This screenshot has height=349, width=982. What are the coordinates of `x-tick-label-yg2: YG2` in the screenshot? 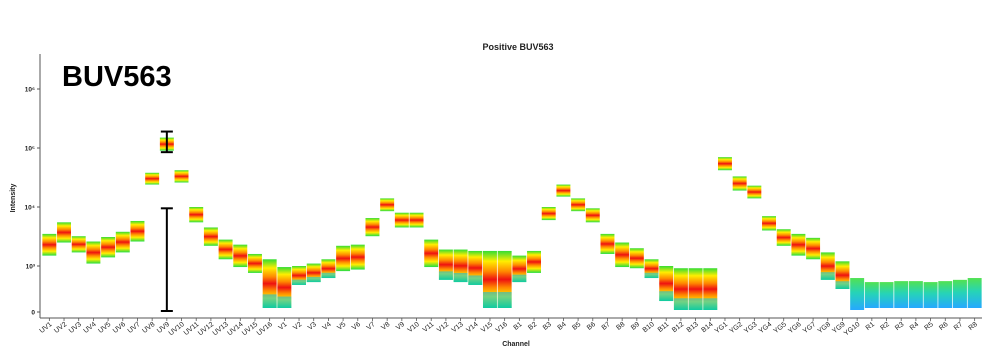 It's located at (736, 328).